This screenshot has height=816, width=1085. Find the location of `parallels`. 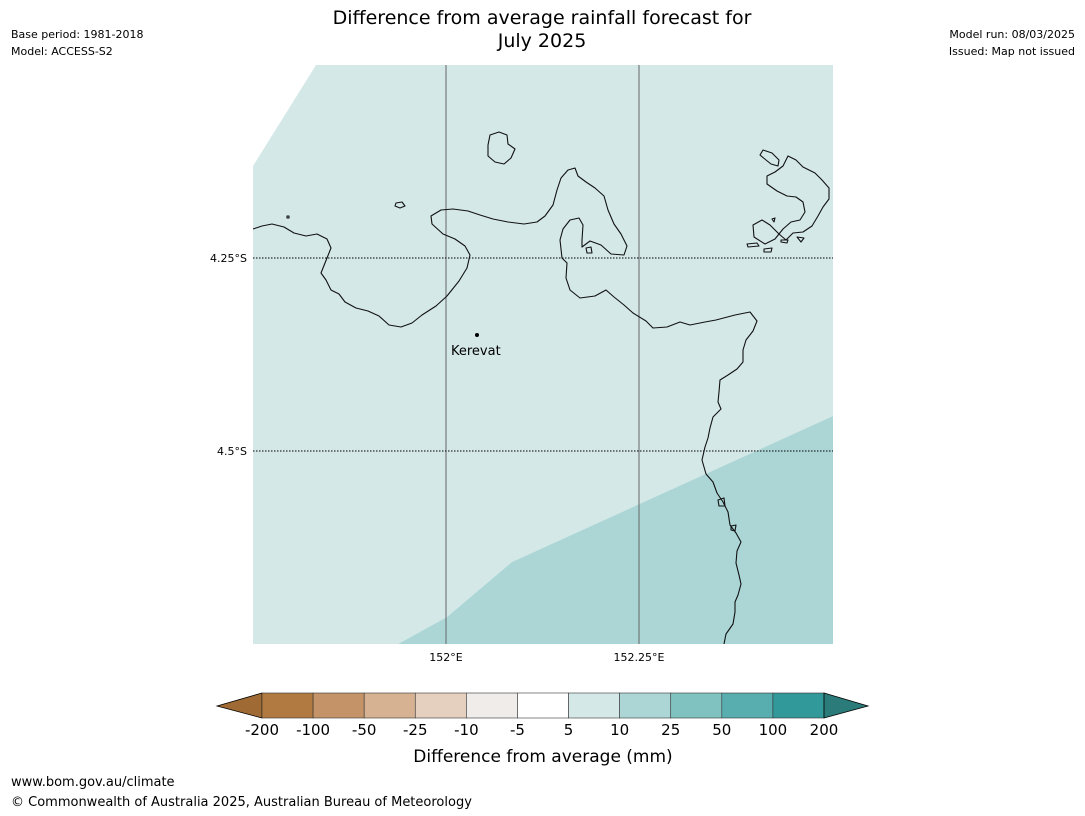

parallels is located at coordinates (543, 354).